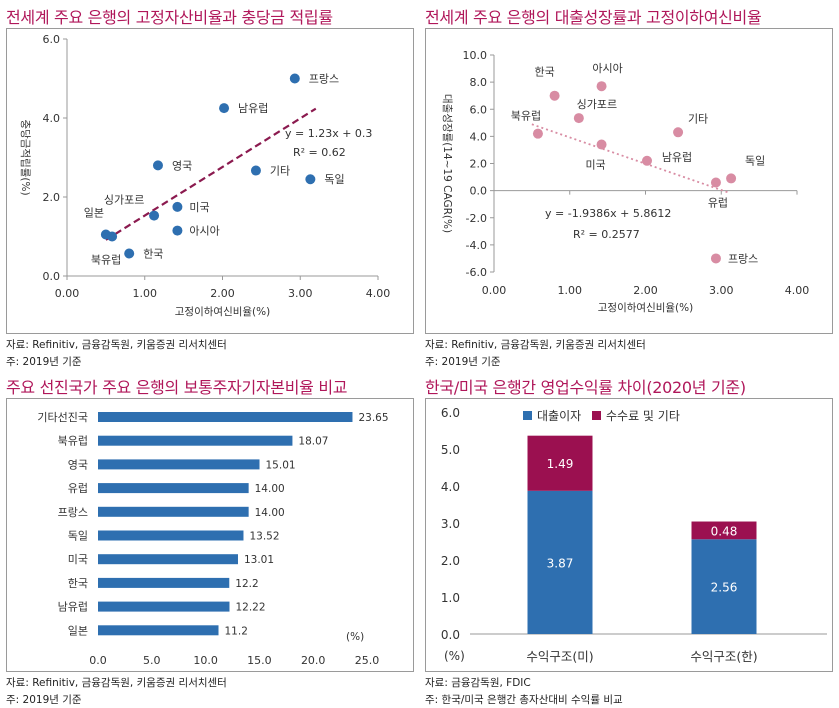  What do you see at coordinates (62, 417) in the screenshot?
I see `c3-category-label: 기타선진국` at bounding box center [62, 417].